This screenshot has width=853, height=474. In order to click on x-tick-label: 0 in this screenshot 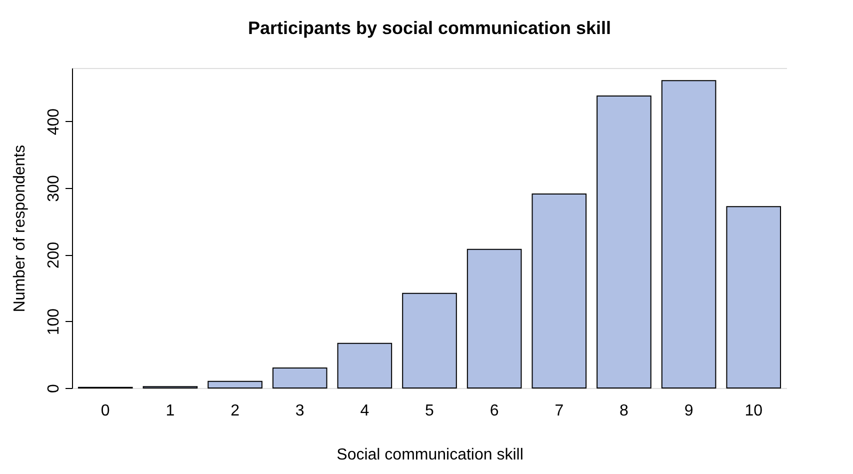, I will do `click(105, 411)`.